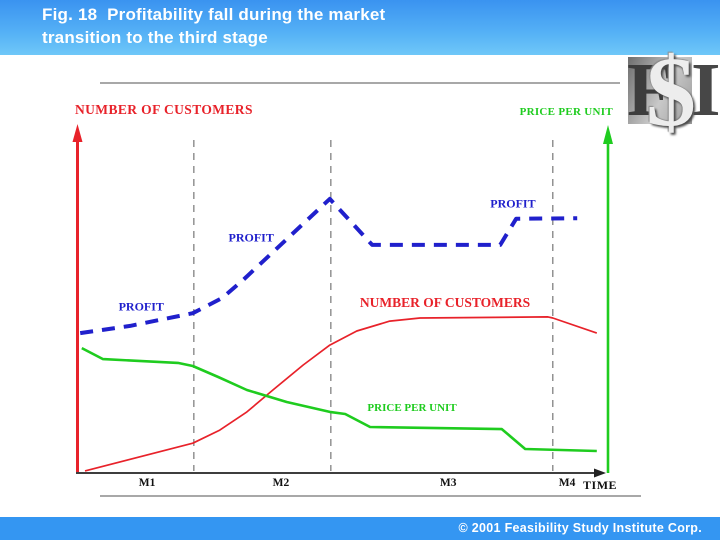  I want to click on time-axis-arrow-icon, so click(600, 473).